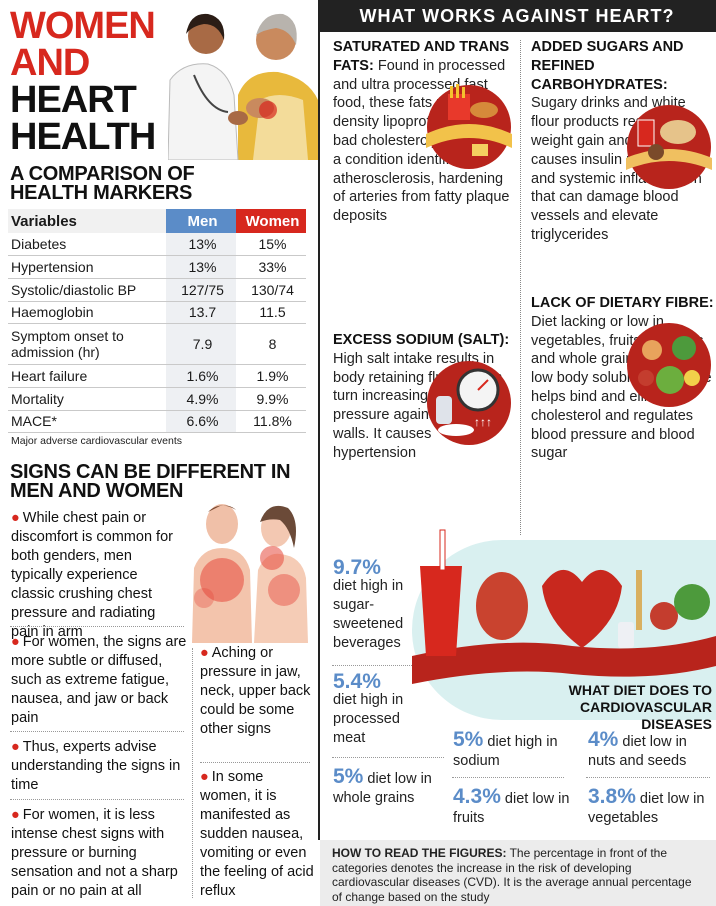 This screenshot has height=906, width=716. What do you see at coordinates (603, 739) in the screenshot?
I see `stat-percent: 4%` at bounding box center [603, 739].